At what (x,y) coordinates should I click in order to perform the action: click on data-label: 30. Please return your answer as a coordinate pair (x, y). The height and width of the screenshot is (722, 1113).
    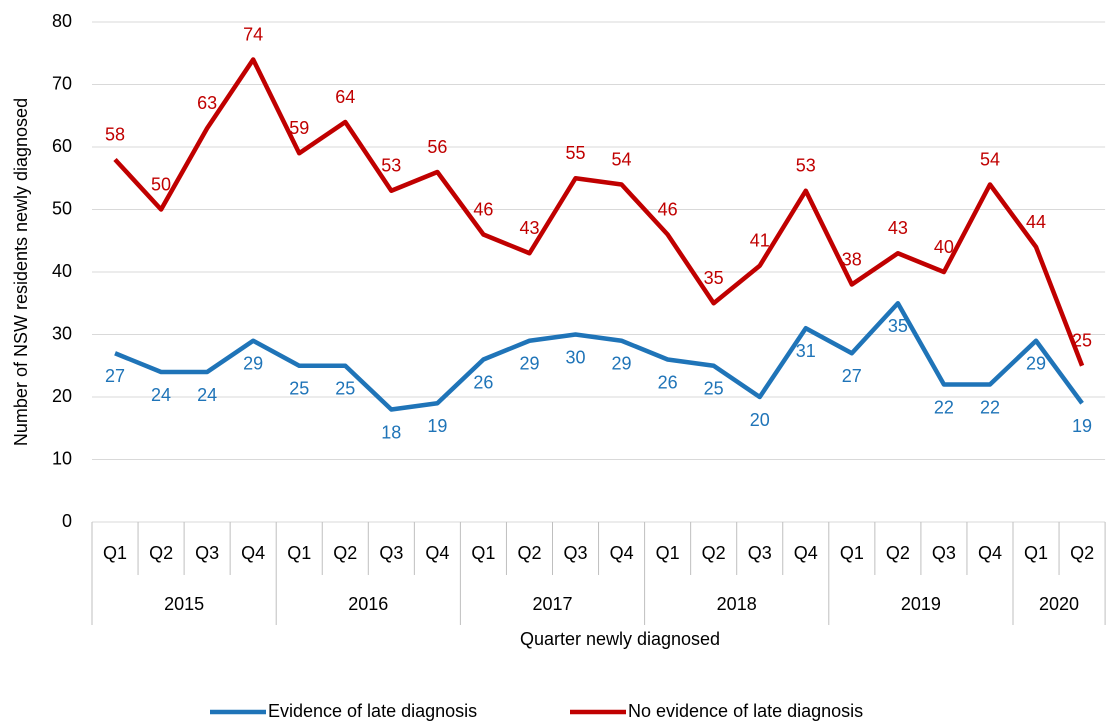
    Looking at the image, I should click on (576, 357).